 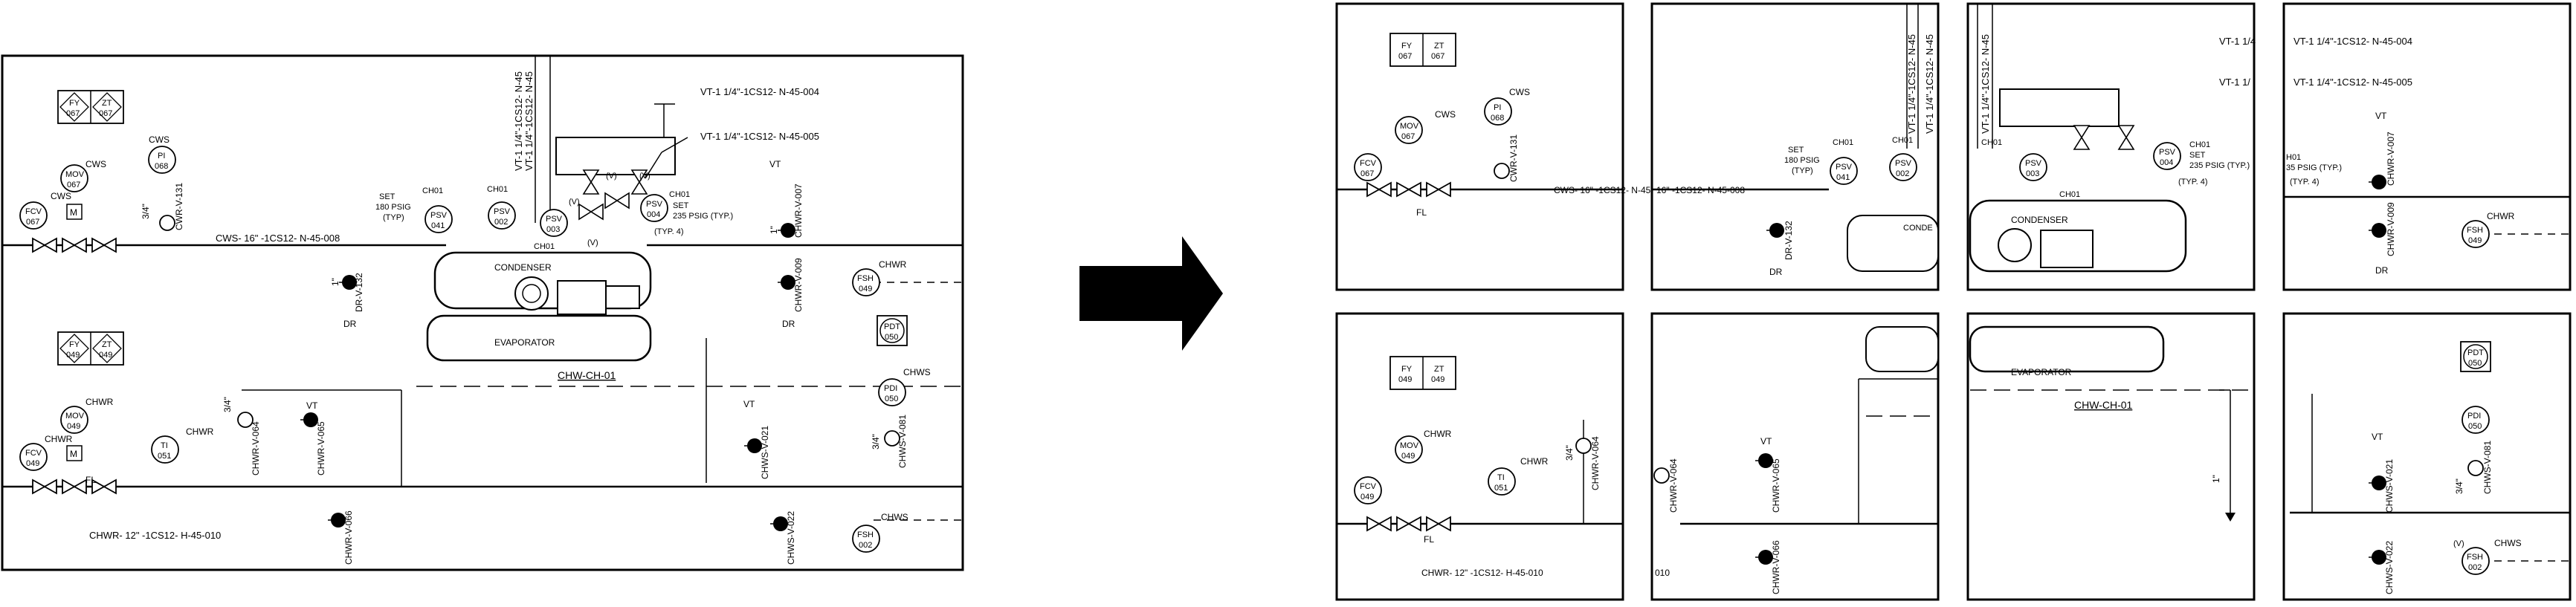 I want to click on svg-text: 002, so click(x=501, y=223).